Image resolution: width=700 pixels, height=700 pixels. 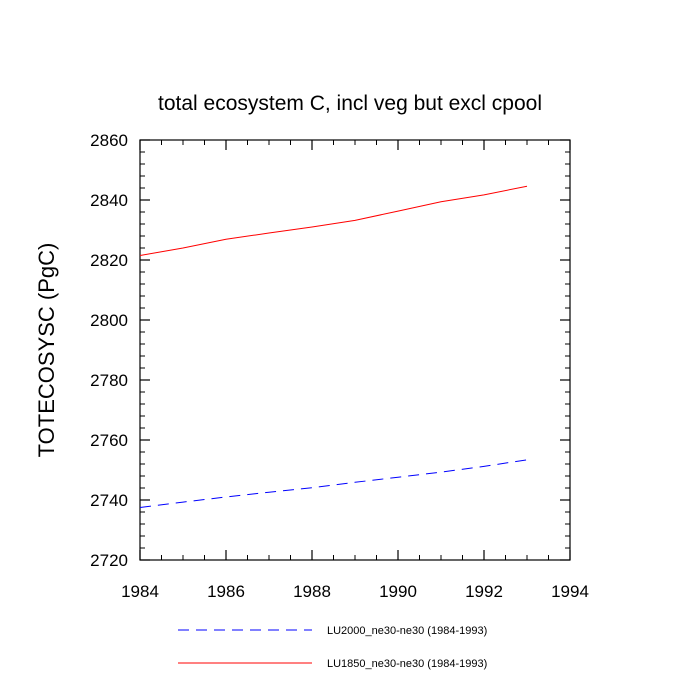 I want to click on y-tick-label: 2720, so click(x=109, y=560).